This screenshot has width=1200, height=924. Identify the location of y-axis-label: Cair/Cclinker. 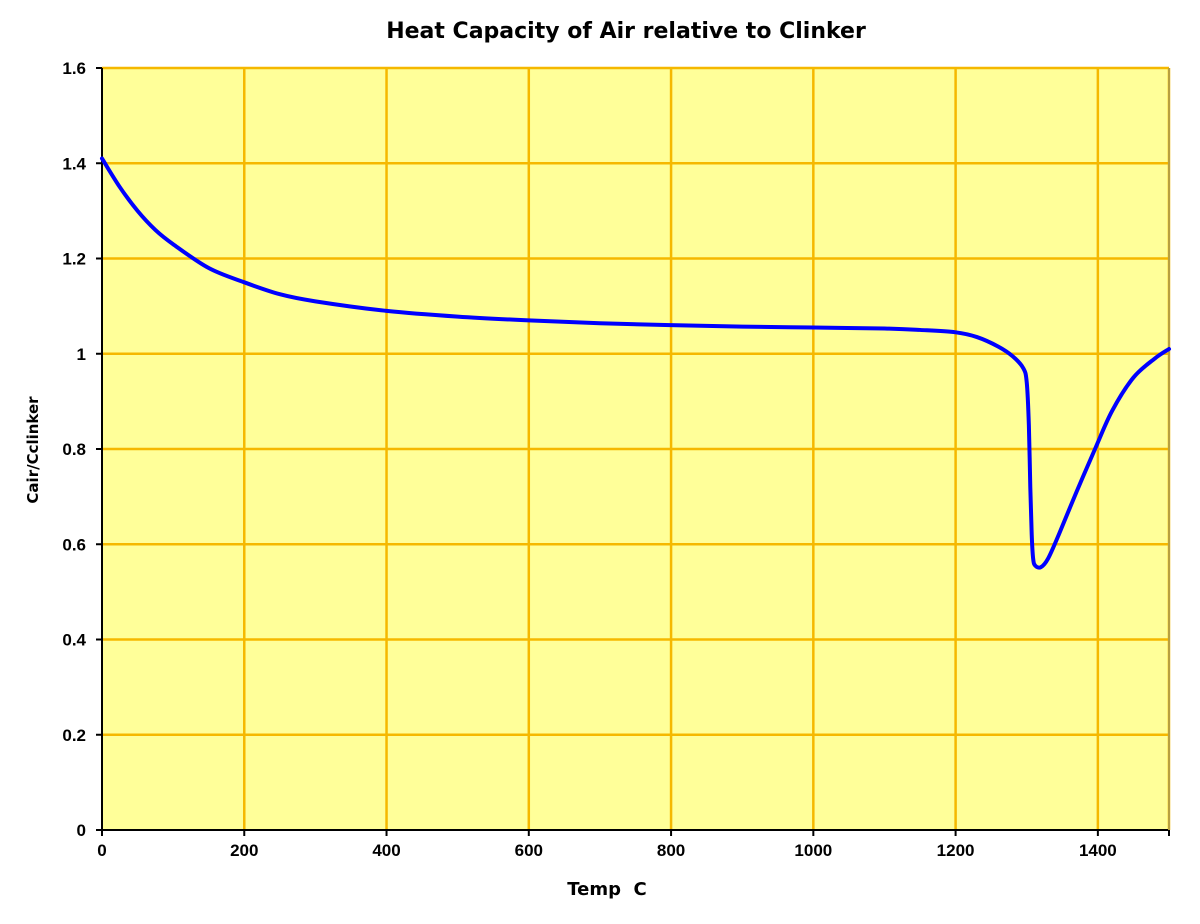
(33, 450).